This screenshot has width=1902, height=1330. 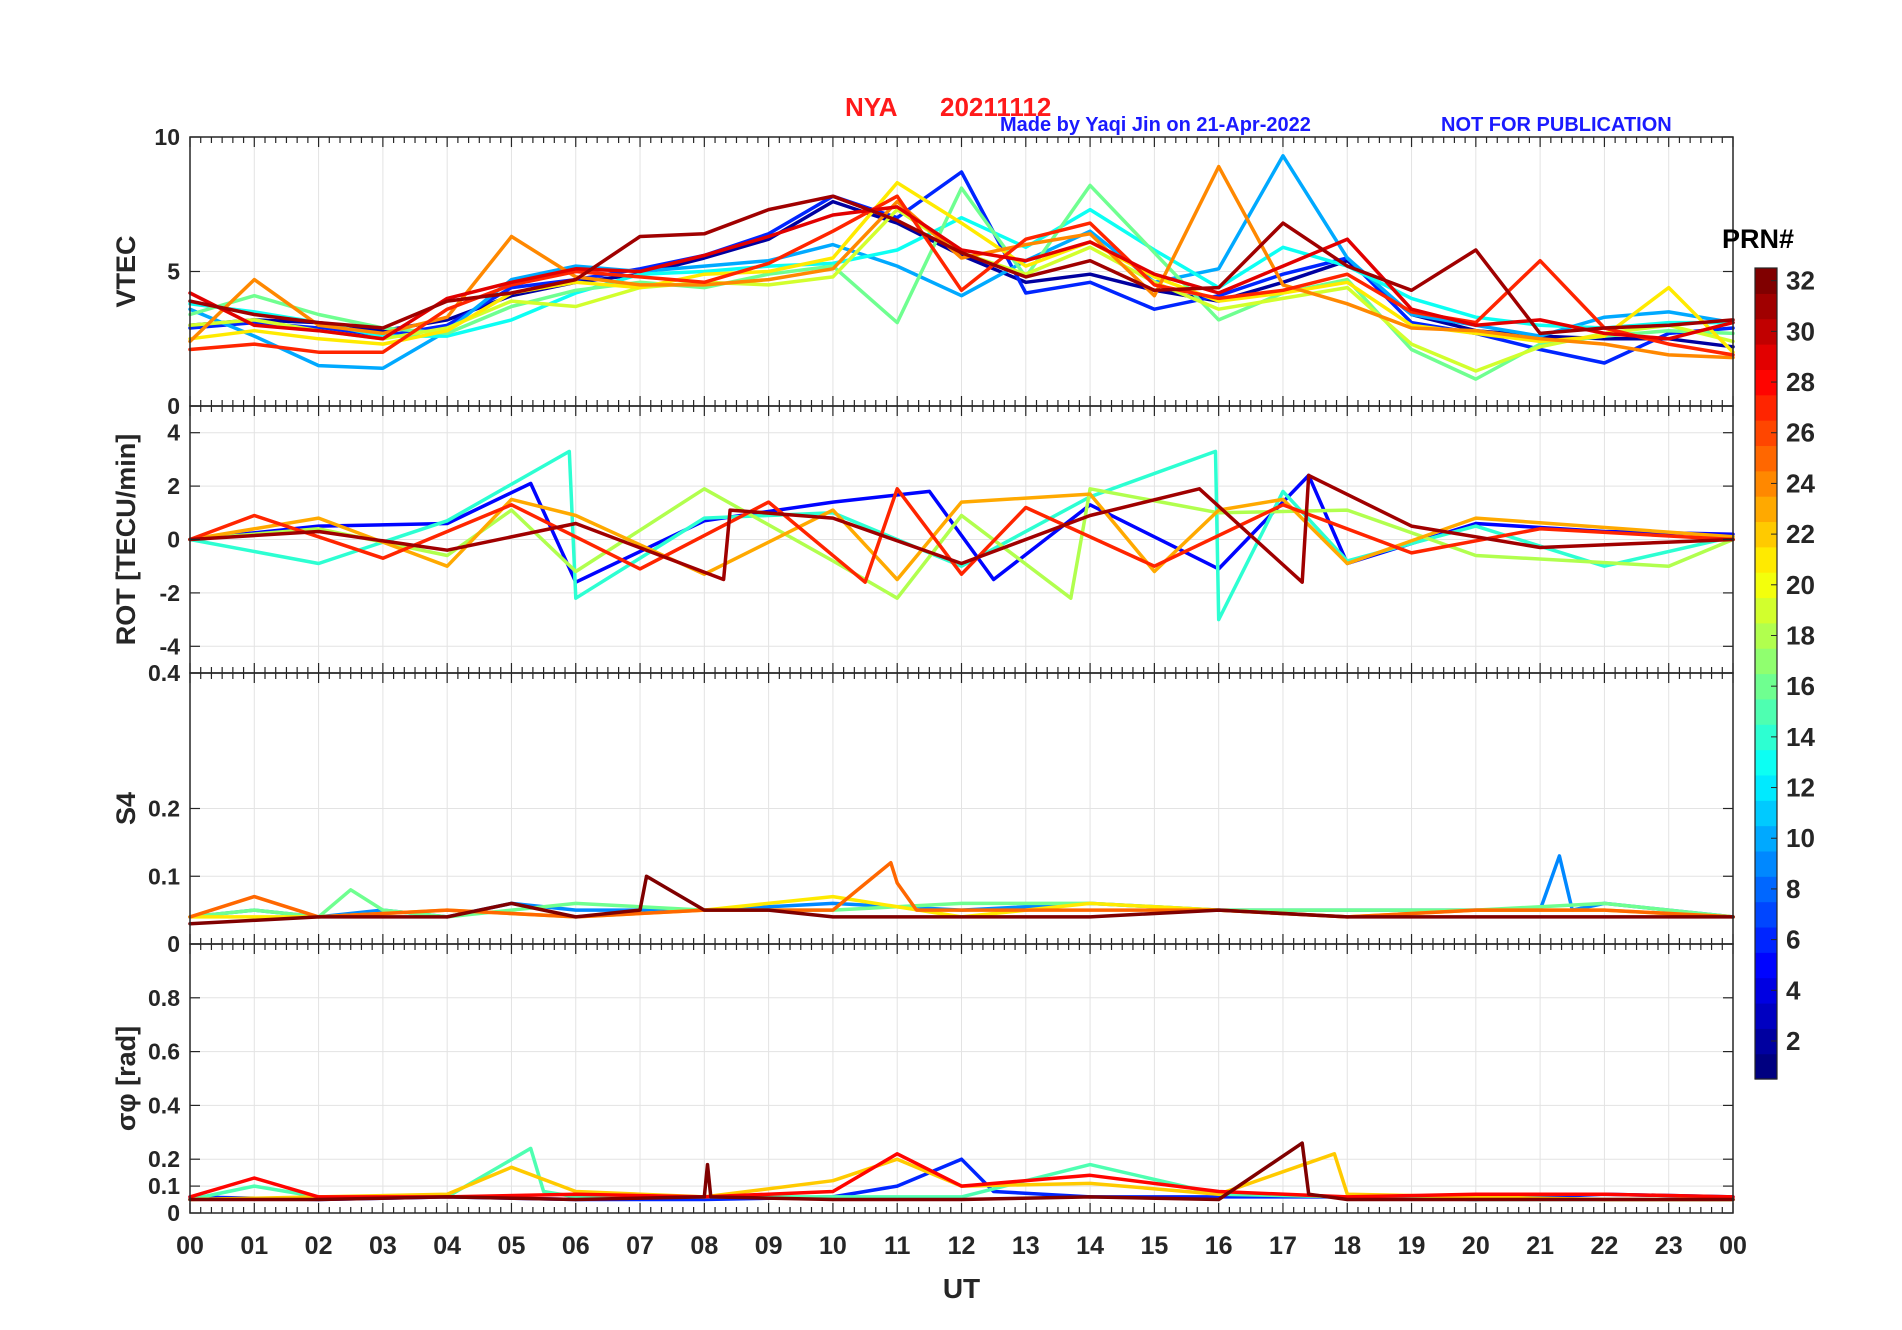 What do you see at coordinates (164, 1186) in the screenshot?
I see `y-tick-label: 0.1` at bounding box center [164, 1186].